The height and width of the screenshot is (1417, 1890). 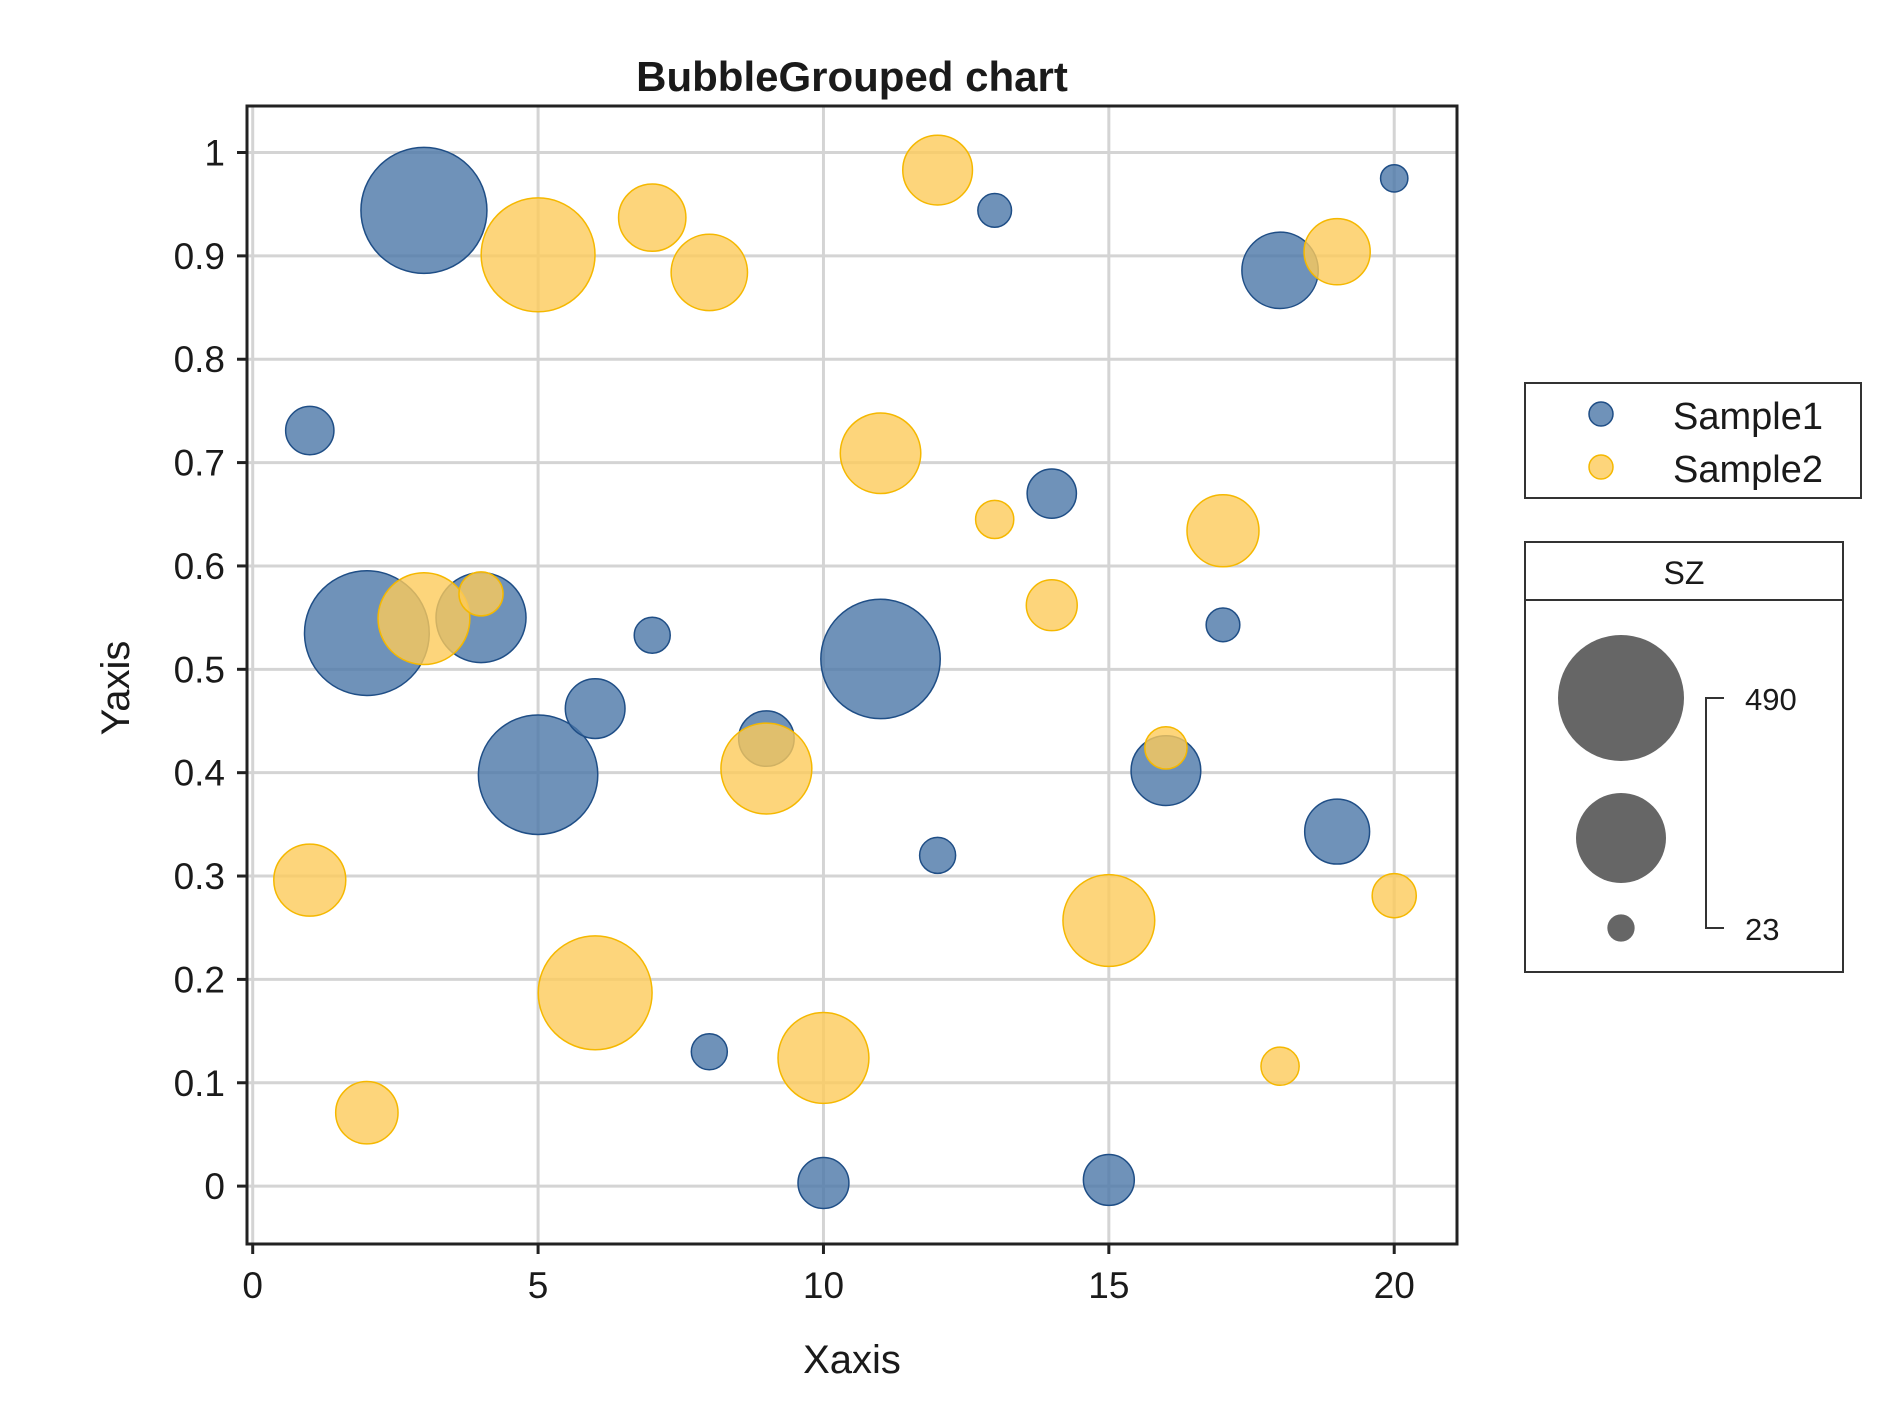 I want to click on x-tick-label: 0, so click(x=252, y=1285).